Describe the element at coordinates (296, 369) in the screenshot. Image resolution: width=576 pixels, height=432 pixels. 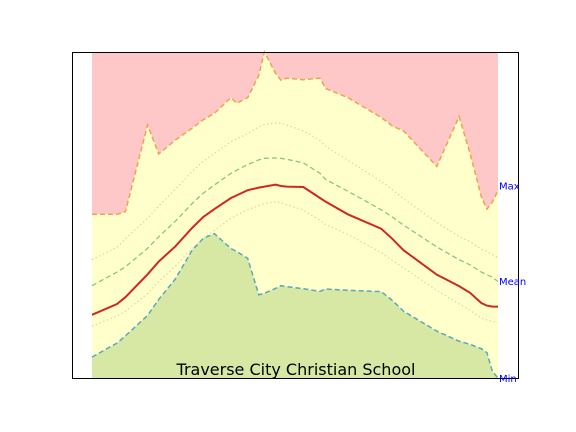
I see `chart-title: Traverse City Christian School` at that location.